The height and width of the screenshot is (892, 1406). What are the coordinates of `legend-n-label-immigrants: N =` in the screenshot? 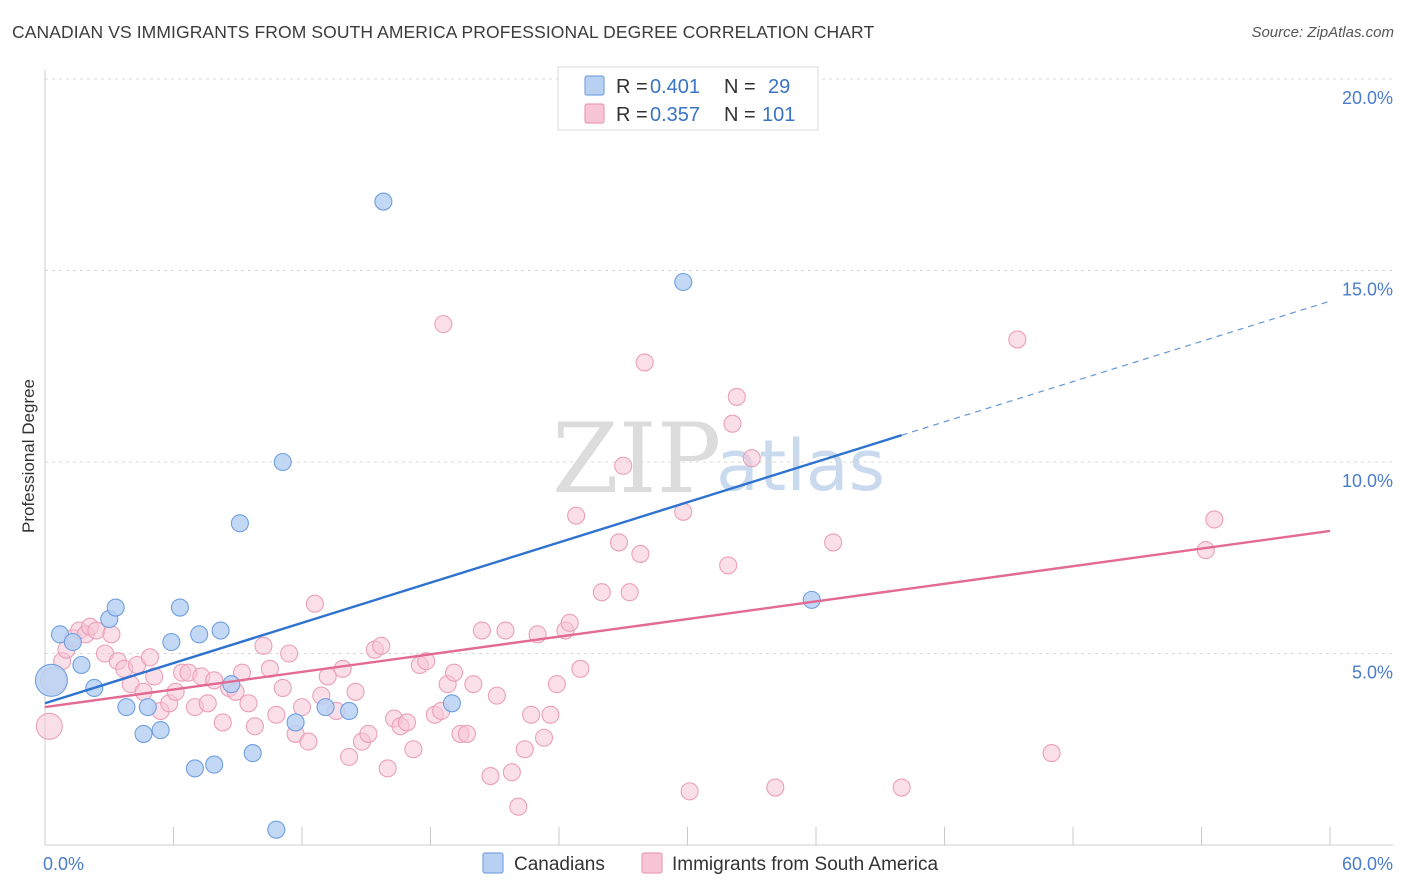 It's located at (740, 115).